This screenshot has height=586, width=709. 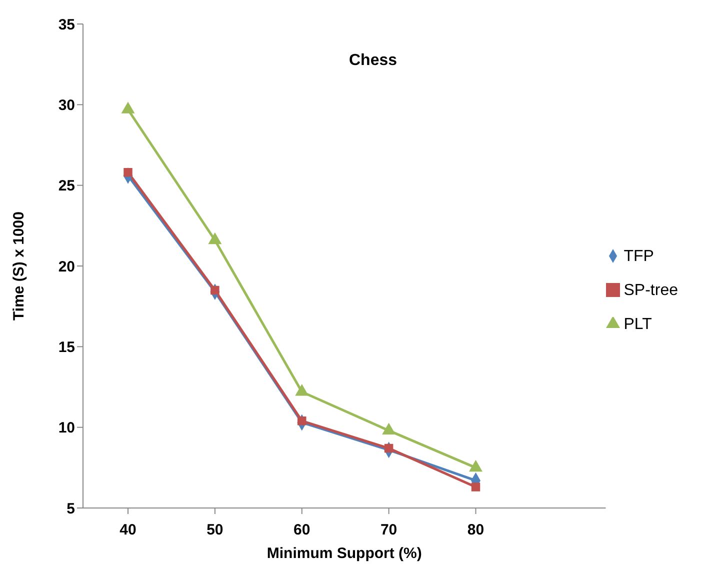 I want to click on y-tick-label: 35, so click(x=66, y=25).